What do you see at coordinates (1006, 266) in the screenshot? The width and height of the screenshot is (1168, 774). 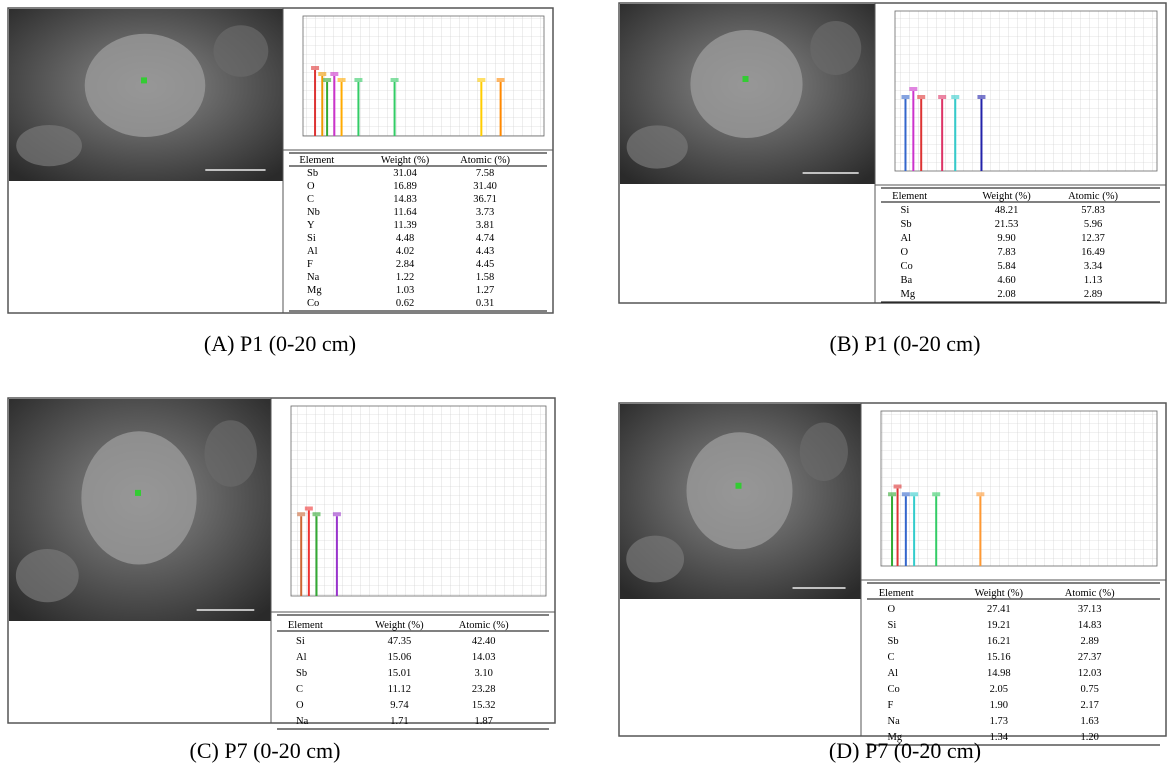 I see `table-cell: 5.84` at bounding box center [1006, 266].